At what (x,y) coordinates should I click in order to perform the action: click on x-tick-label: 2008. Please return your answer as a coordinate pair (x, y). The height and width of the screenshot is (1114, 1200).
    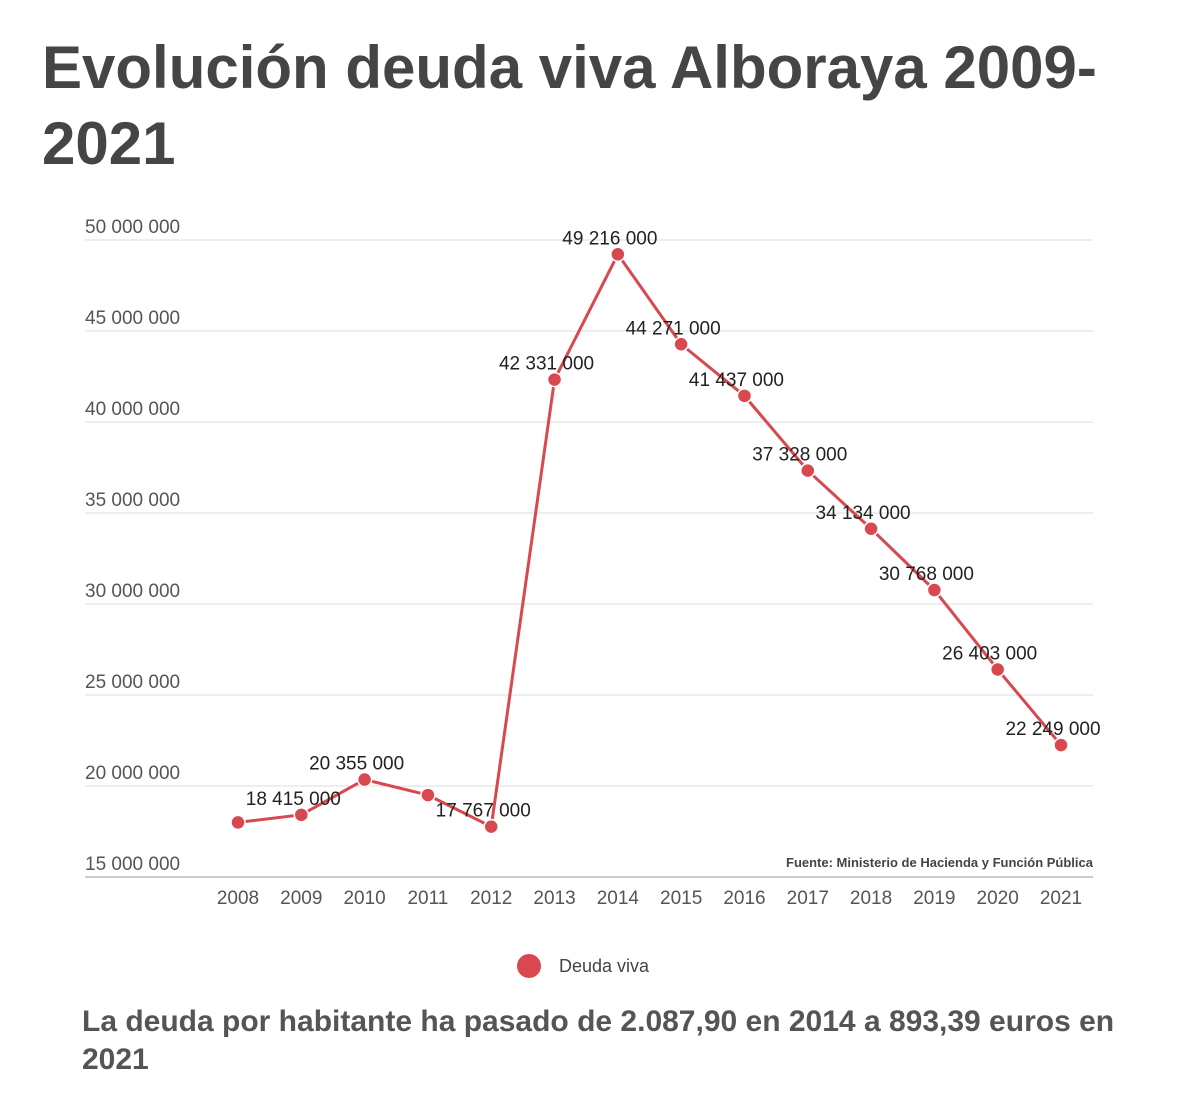
    Looking at the image, I should click on (238, 898).